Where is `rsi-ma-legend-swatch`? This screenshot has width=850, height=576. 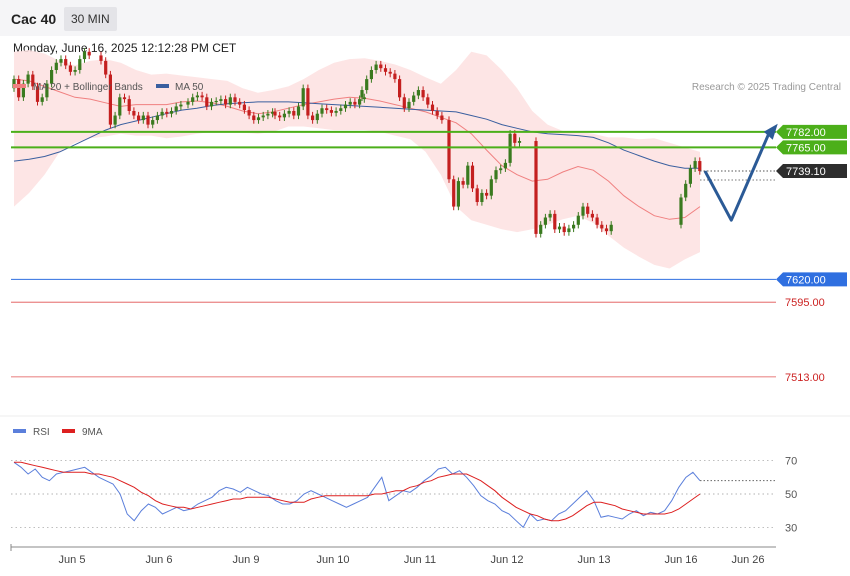 rsi-ma-legend-swatch is located at coordinates (68, 431).